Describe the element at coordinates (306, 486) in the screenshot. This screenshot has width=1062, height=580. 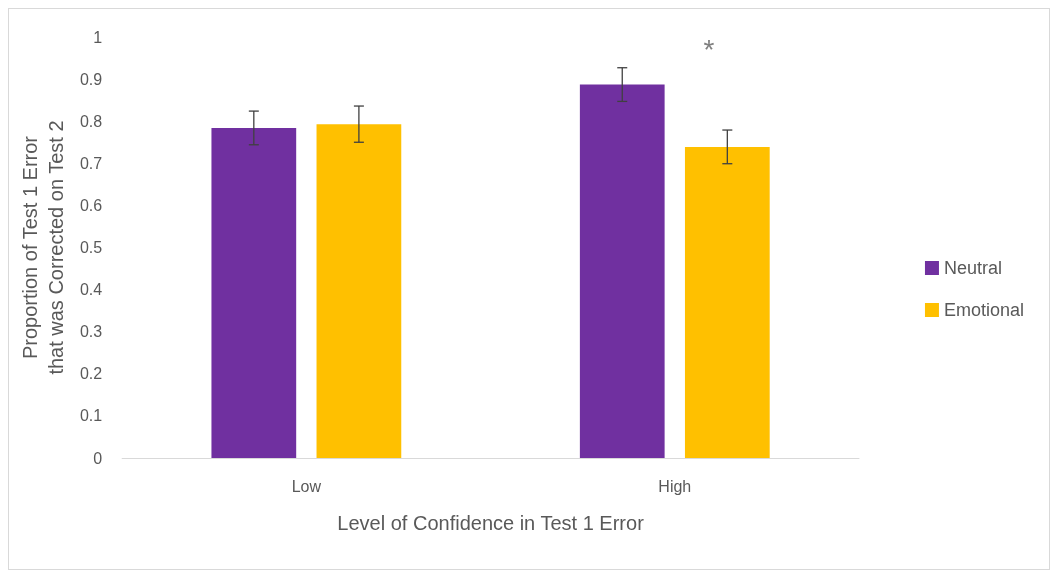
I see `x-tick-label: Low` at that location.